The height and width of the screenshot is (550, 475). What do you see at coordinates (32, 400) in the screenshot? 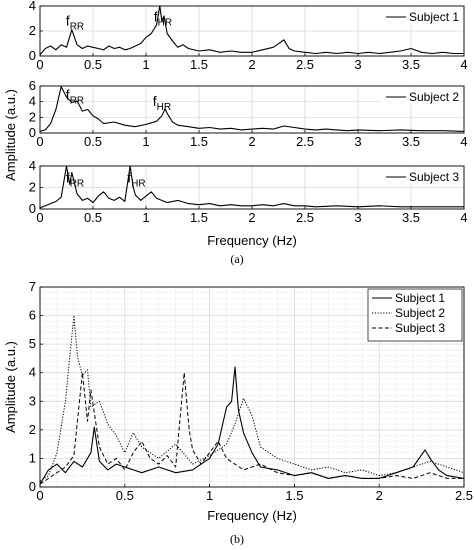
I see `y-tick-label: 3` at bounding box center [32, 400].